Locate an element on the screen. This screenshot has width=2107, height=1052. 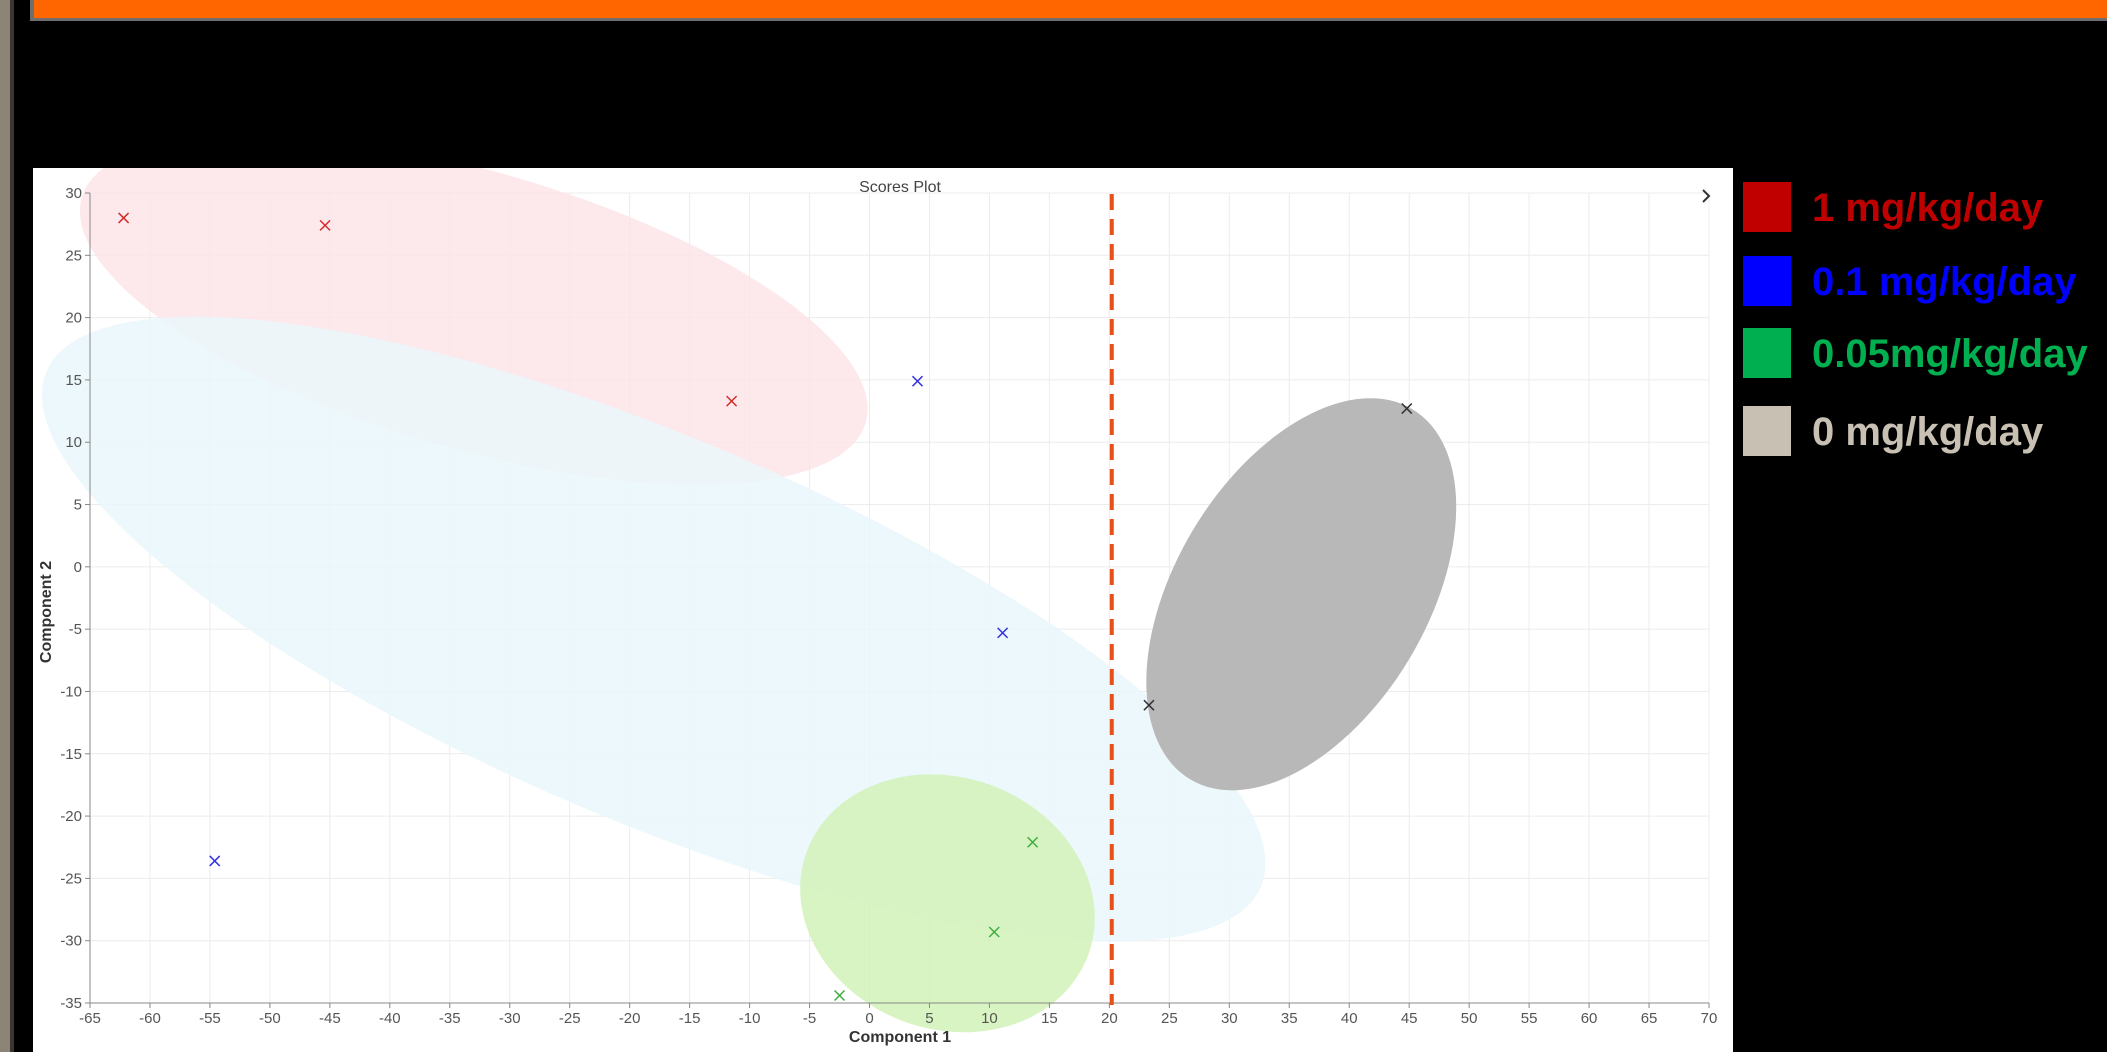
y-tick-label: -10 is located at coordinates (71, 691).